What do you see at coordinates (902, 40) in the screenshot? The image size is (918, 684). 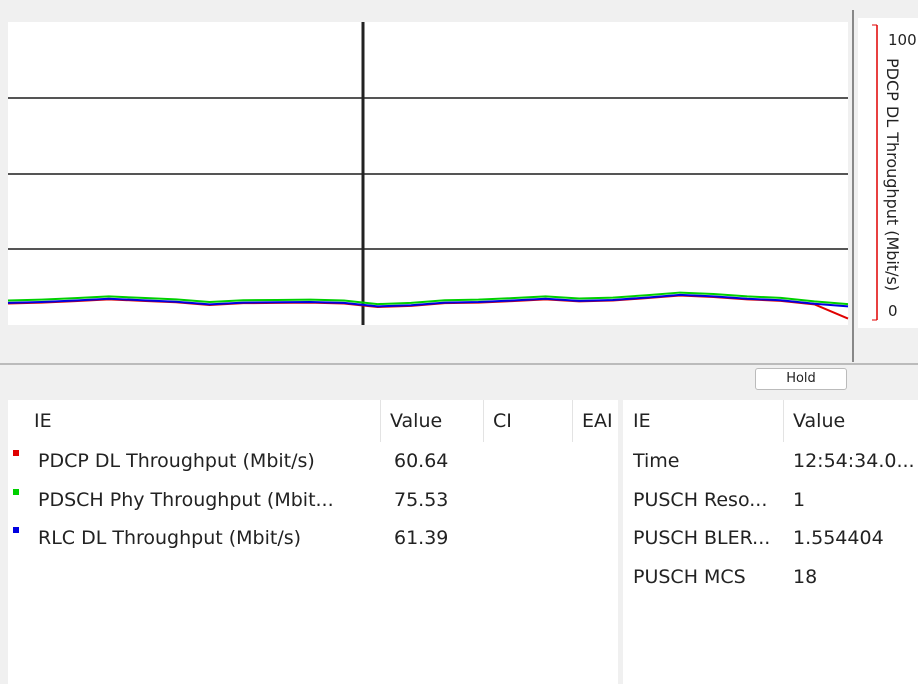 I see `y-tick-label: 100` at bounding box center [902, 40].